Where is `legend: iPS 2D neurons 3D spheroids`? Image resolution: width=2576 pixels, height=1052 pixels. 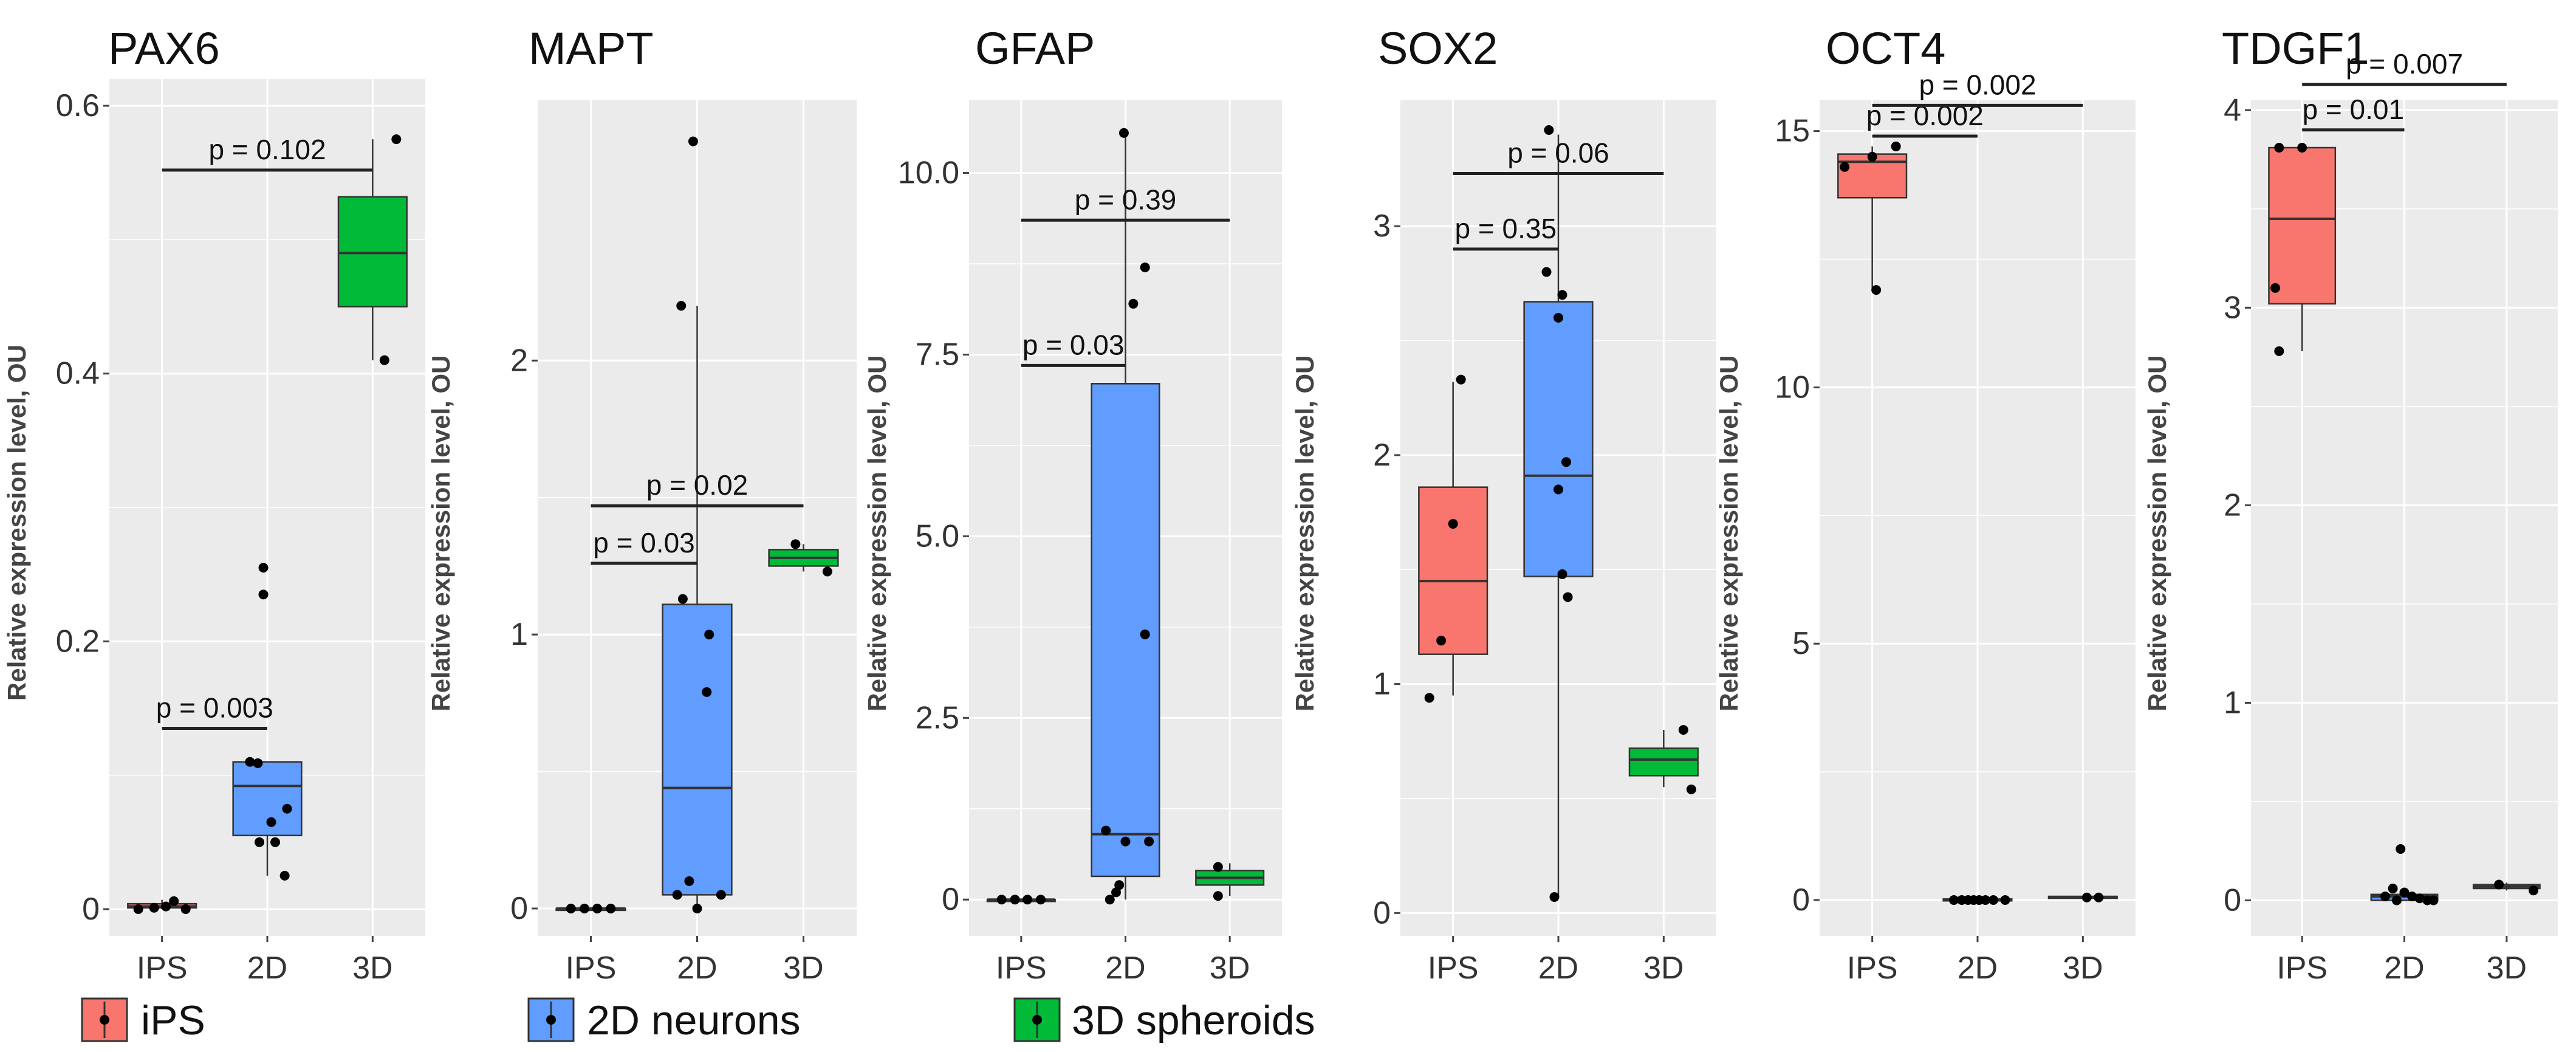 legend: iPS 2D neurons 3D spheroids is located at coordinates (698, 1020).